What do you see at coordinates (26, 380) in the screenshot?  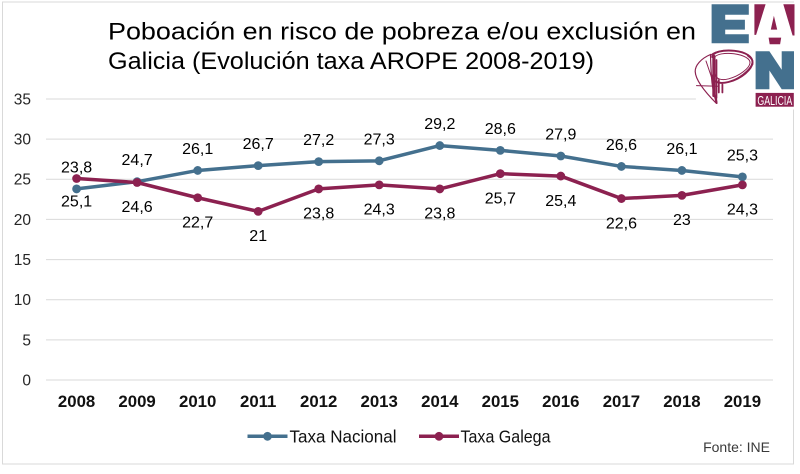 I see `svg-text: 0` at bounding box center [26, 380].